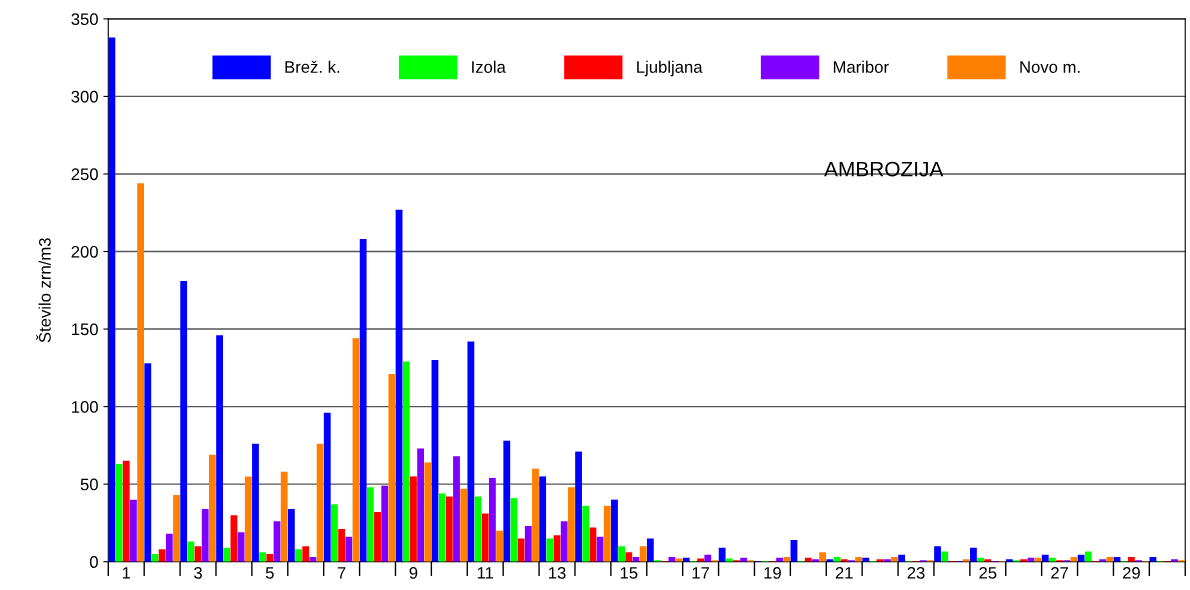 The image size is (1190, 590). Describe the element at coordinates (772, 572) in the screenshot. I see `x-tick-label: 19` at that location.